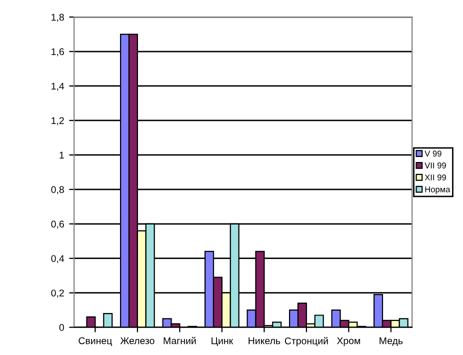 The height and width of the screenshot is (355, 463). What do you see at coordinates (58, 121) in the screenshot?
I see `y-tick-label: 1,2` at bounding box center [58, 121].